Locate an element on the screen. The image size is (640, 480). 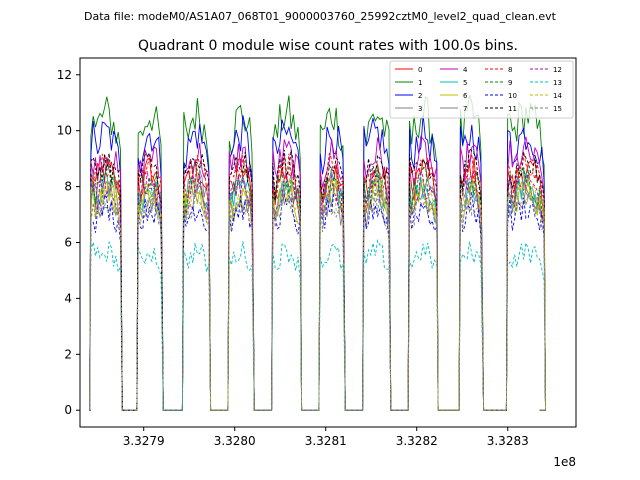
y-tick-label: 12 is located at coordinates (64, 75).